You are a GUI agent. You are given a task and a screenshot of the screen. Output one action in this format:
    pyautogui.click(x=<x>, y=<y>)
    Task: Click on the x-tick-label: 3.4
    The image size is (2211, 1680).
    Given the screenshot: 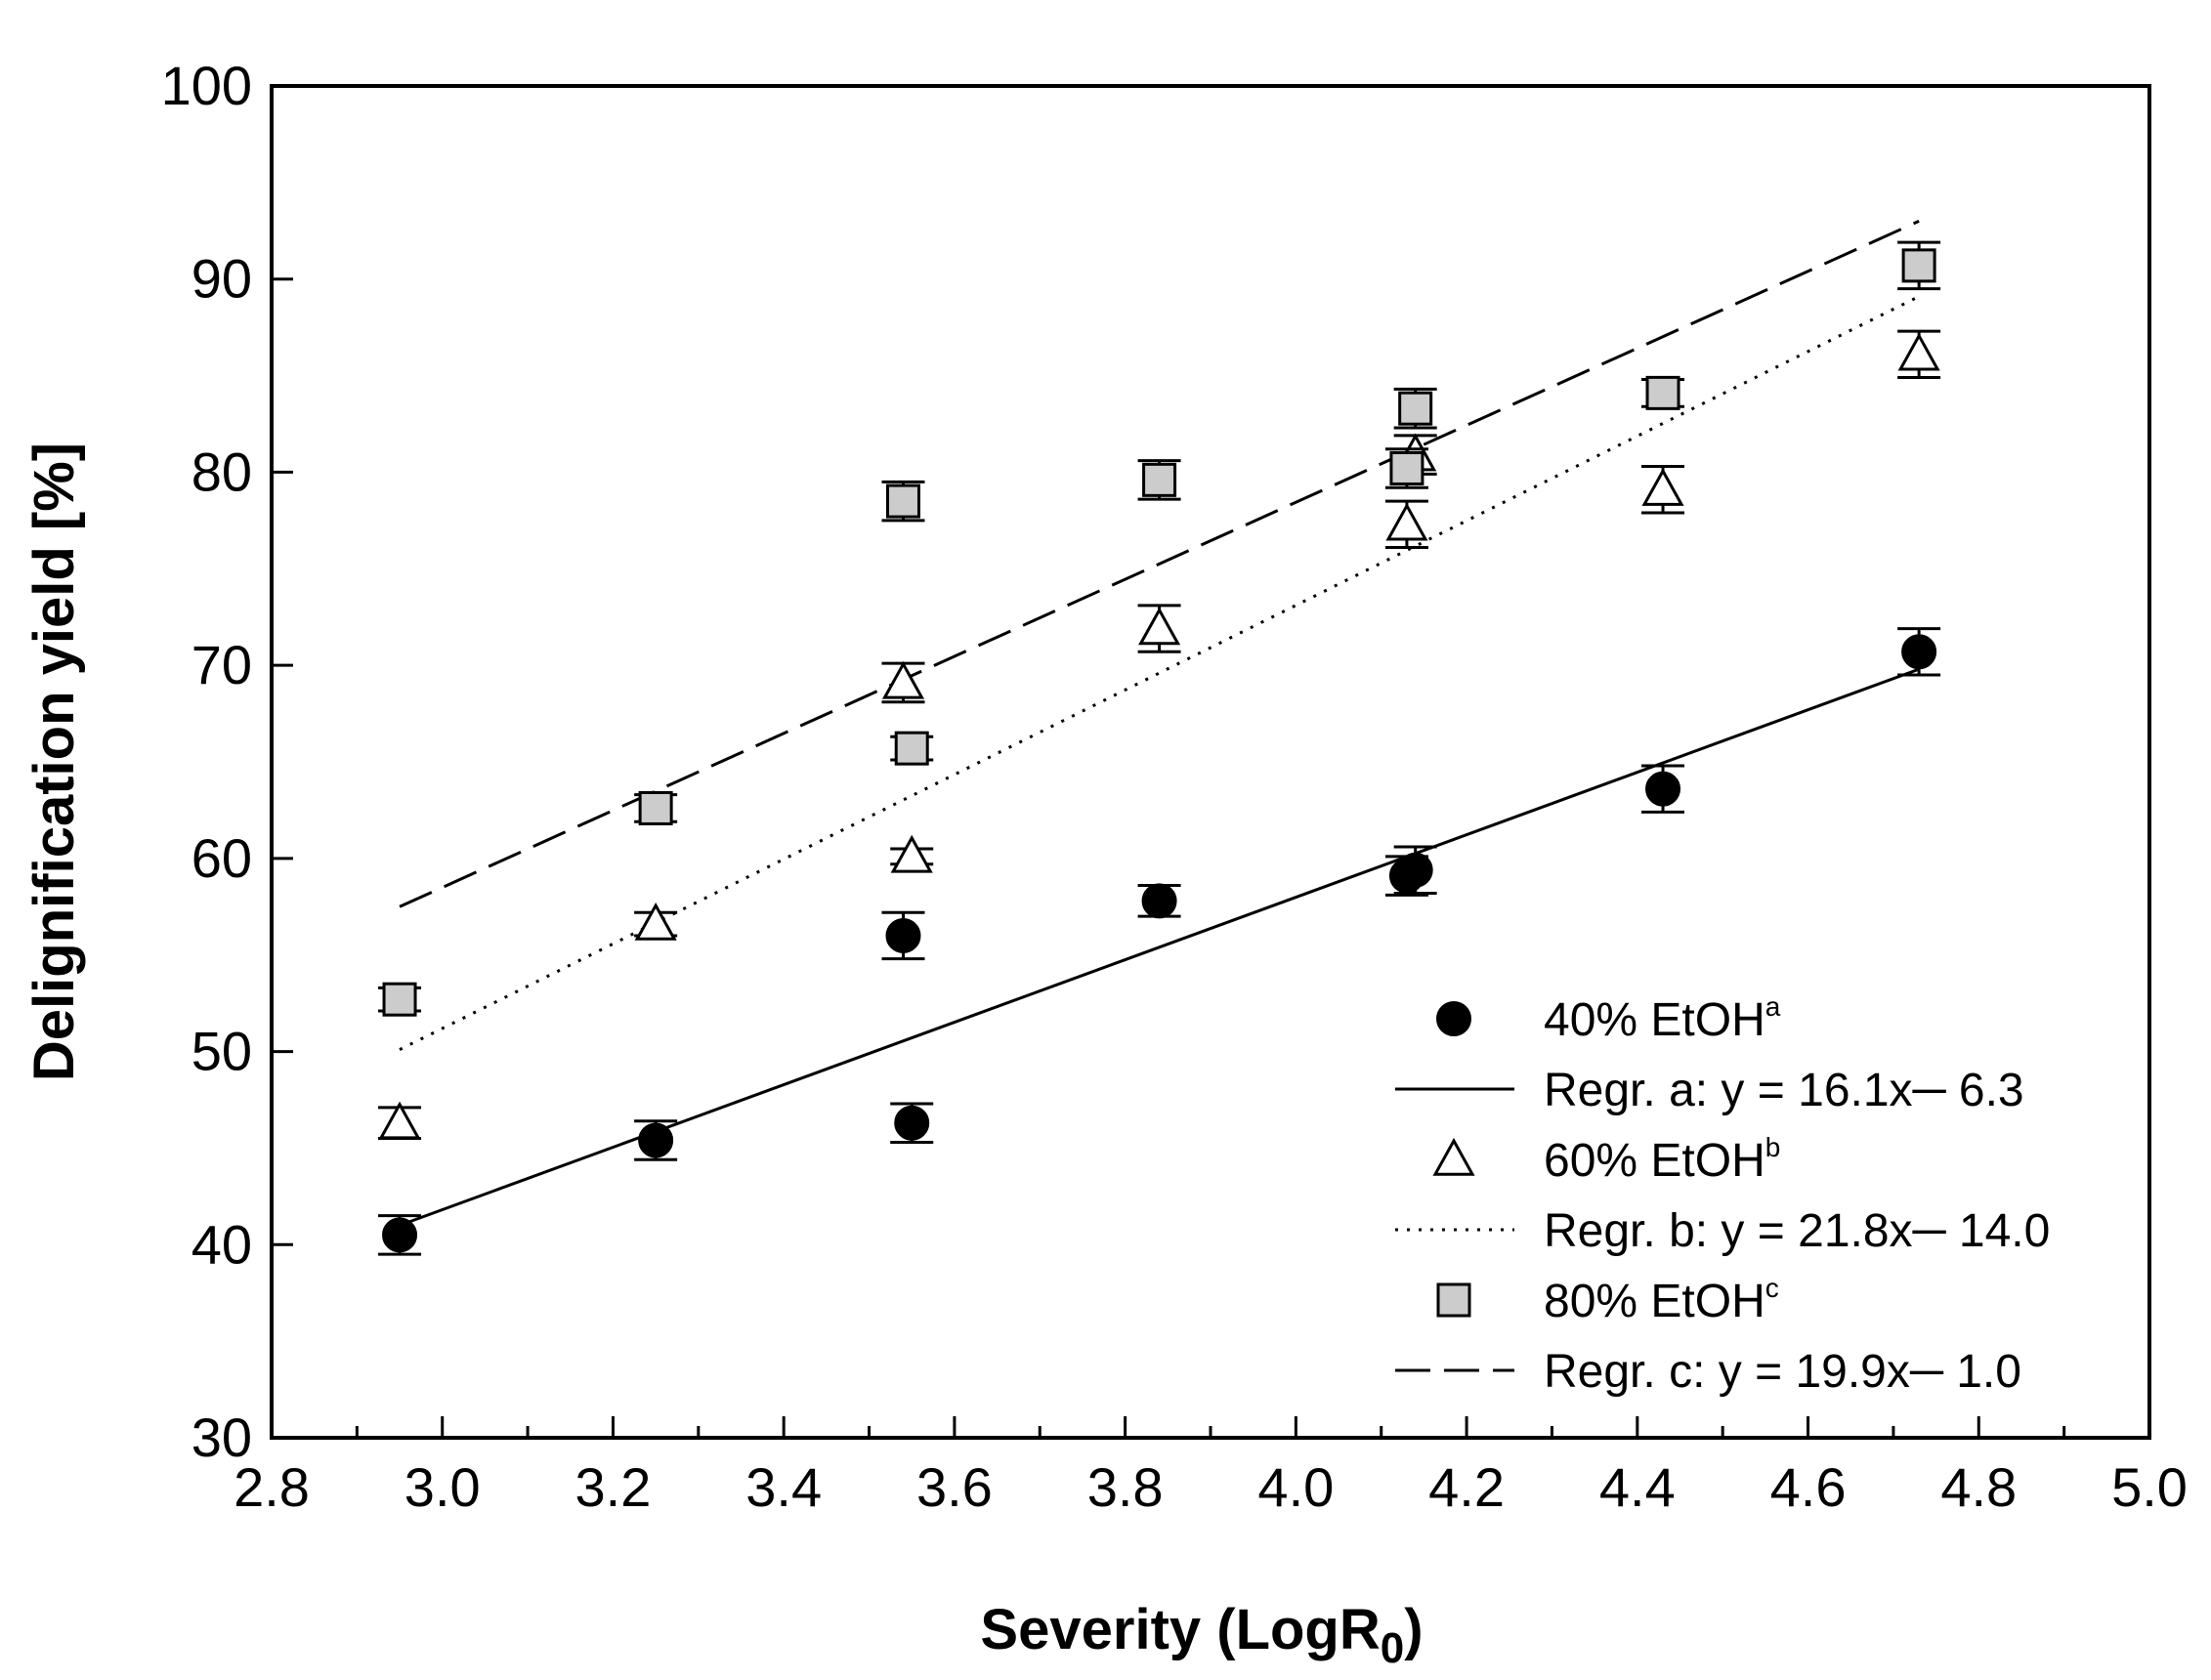 What is the action you would take?
    pyautogui.click(x=783, y=1487)
    